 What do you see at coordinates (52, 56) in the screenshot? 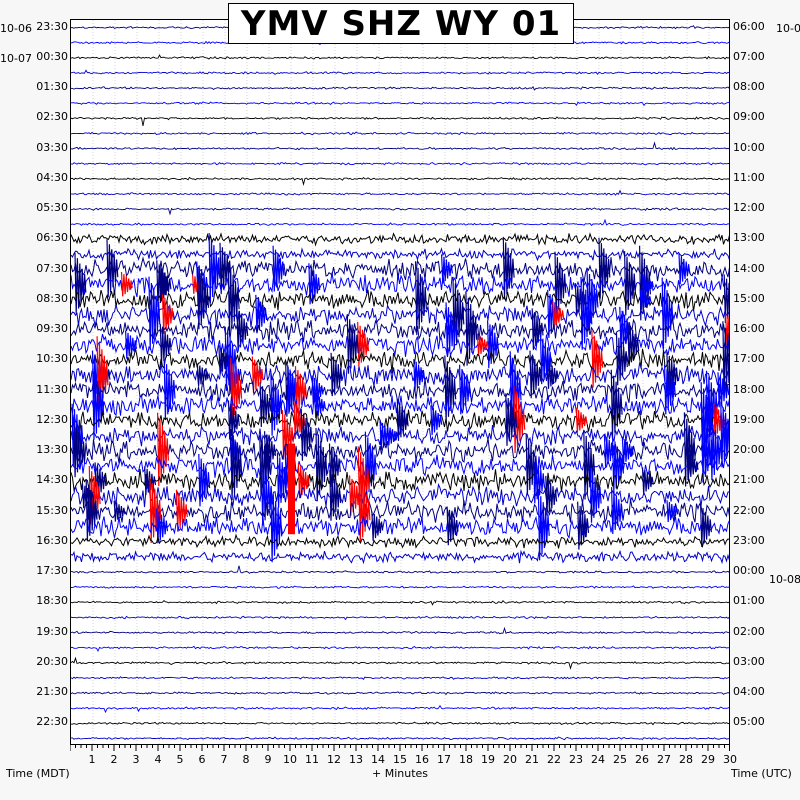
I see `left-time-label: 00:30` at bounding box center [52, 56].